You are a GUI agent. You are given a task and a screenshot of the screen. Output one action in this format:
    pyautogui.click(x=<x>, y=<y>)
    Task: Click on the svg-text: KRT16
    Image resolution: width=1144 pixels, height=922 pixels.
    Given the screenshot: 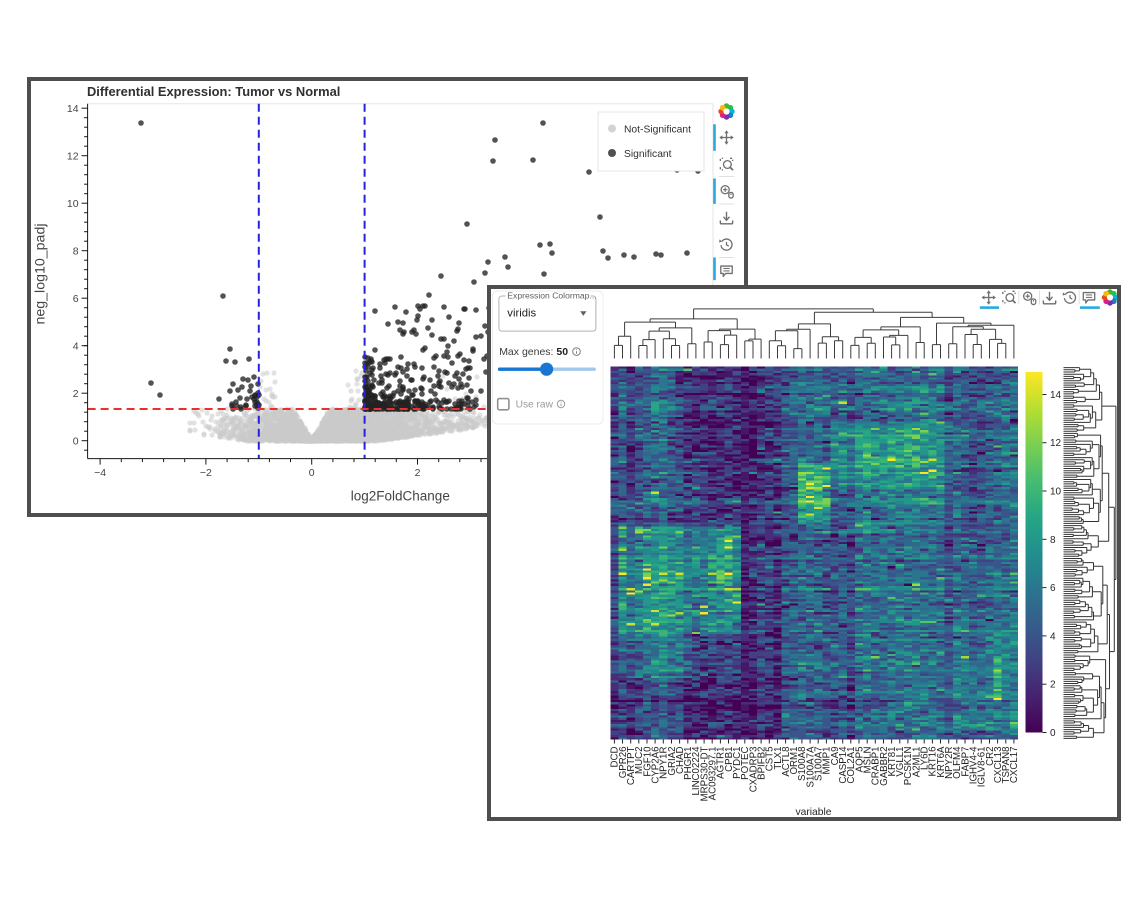 What is the action you would take?
    pyautogui.click(x=933, y=762)
    